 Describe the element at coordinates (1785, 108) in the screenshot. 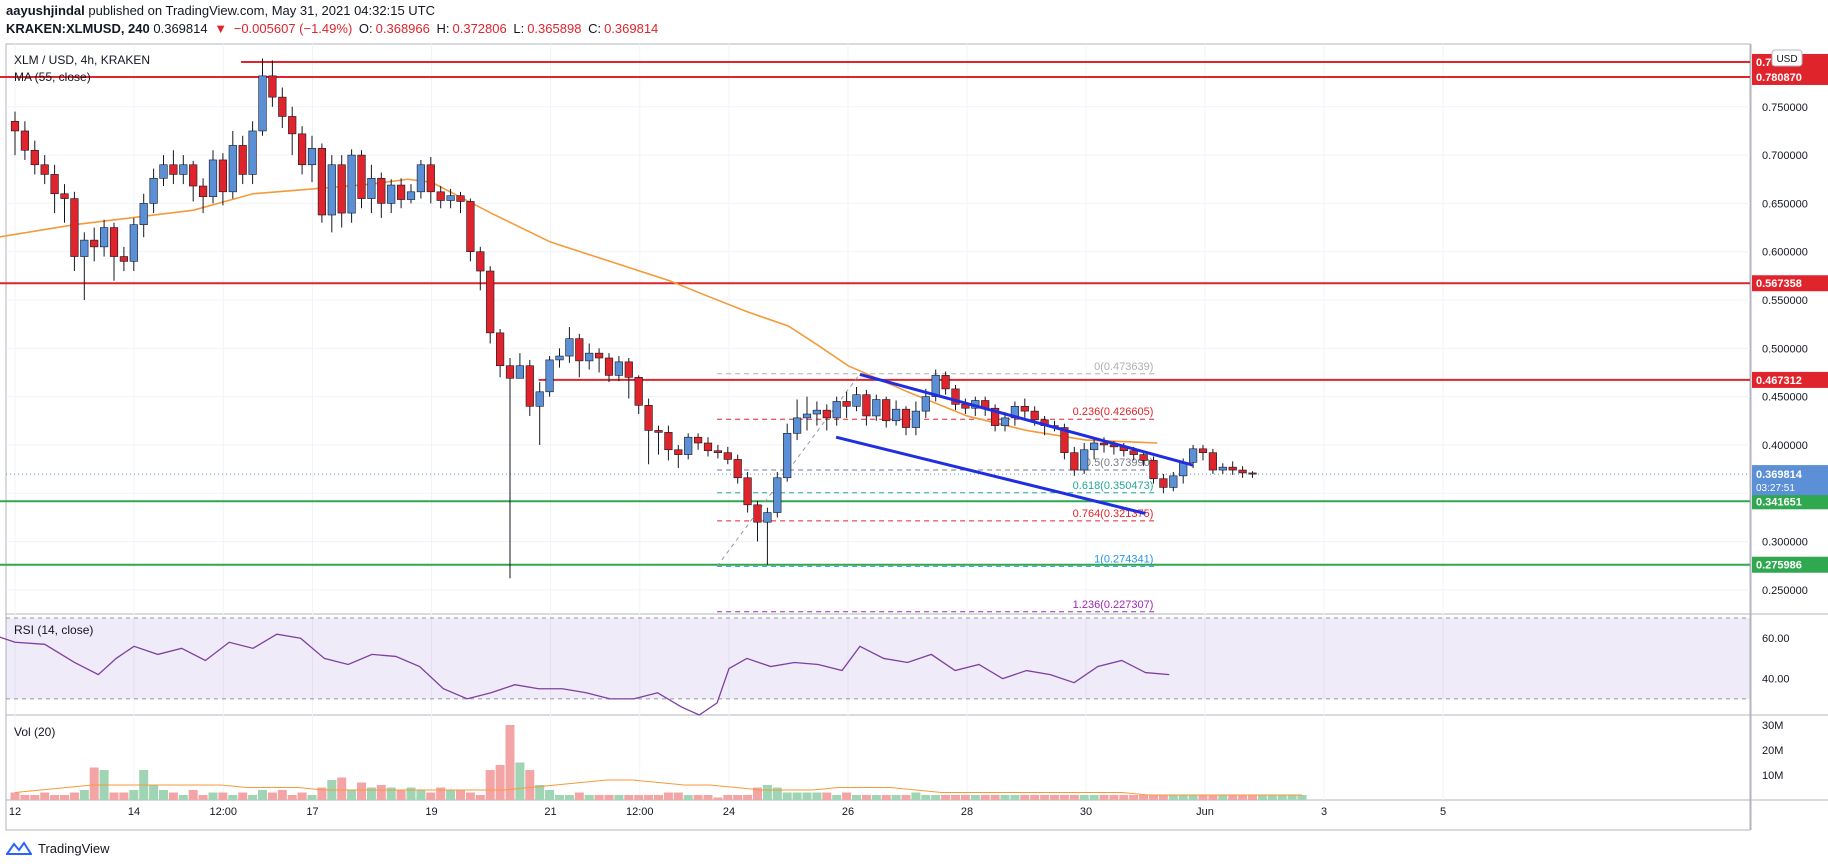

I see `price-tick-label: 0.750000` at that location.